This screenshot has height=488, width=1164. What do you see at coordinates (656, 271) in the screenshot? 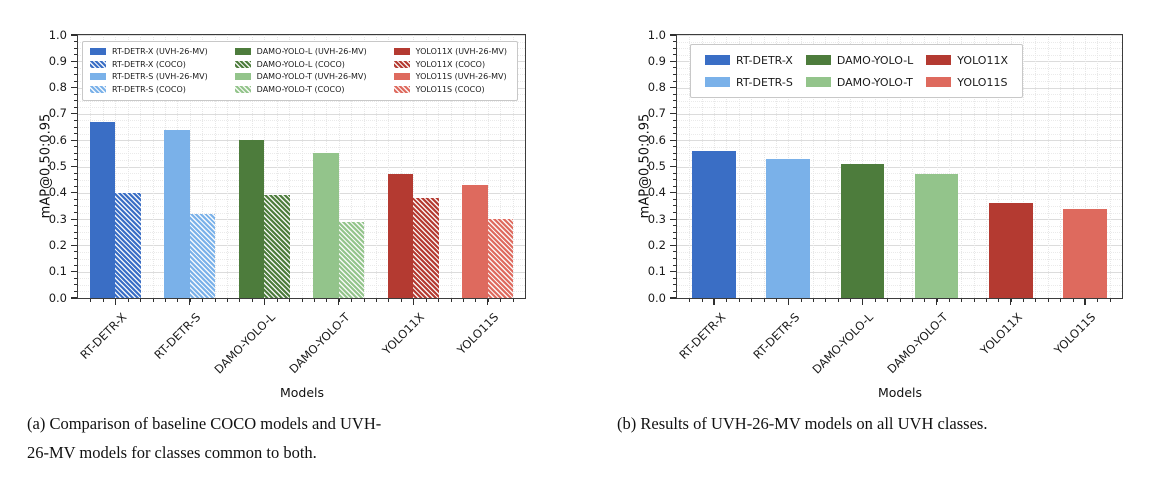
I see `y-tick-label: 0.1` at bounding box center [656, 271].